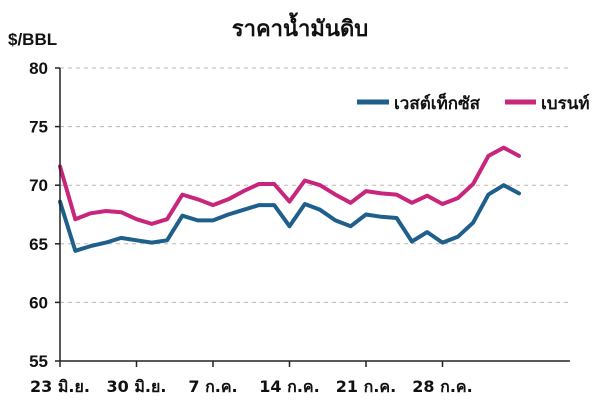 The width and height of the screenshot is (600, 404). I want to click on x-tick-label: 30 มิ.ย., so click(137, 386).